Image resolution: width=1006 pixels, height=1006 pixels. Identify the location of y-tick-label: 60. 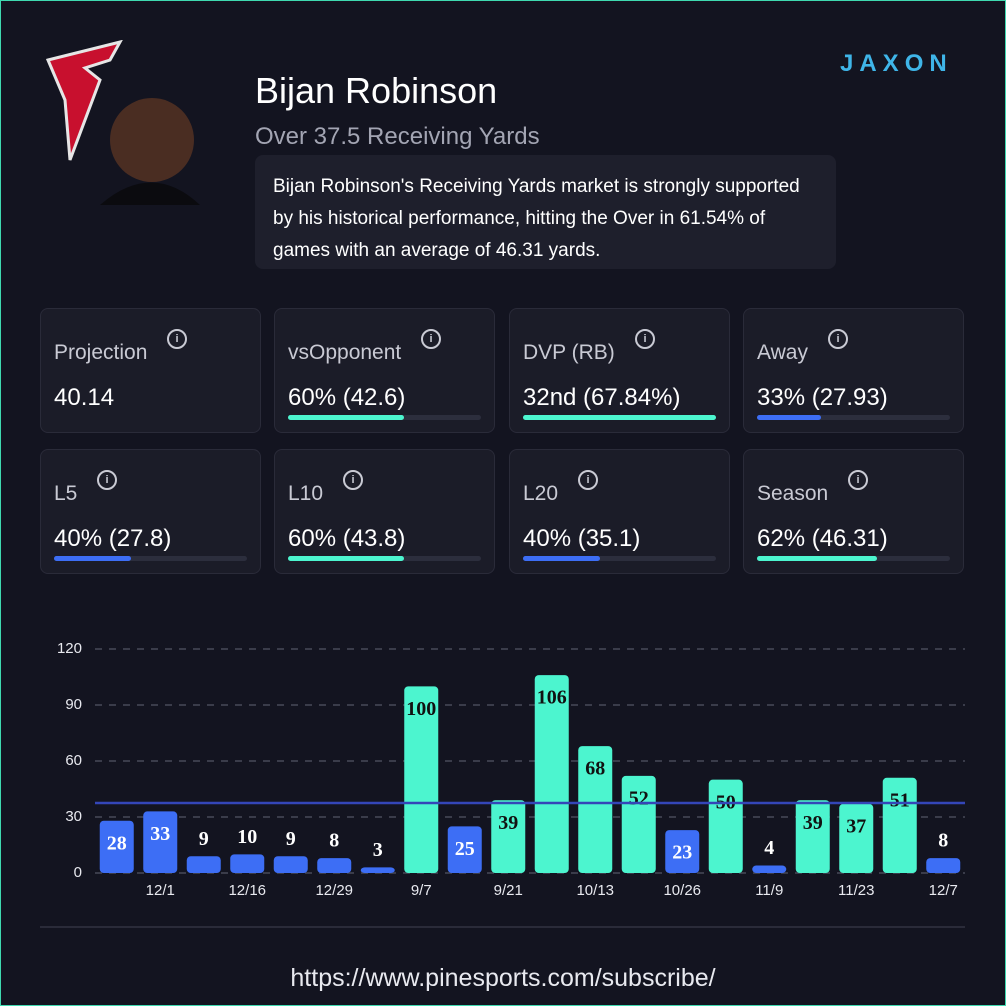
(73, 760).